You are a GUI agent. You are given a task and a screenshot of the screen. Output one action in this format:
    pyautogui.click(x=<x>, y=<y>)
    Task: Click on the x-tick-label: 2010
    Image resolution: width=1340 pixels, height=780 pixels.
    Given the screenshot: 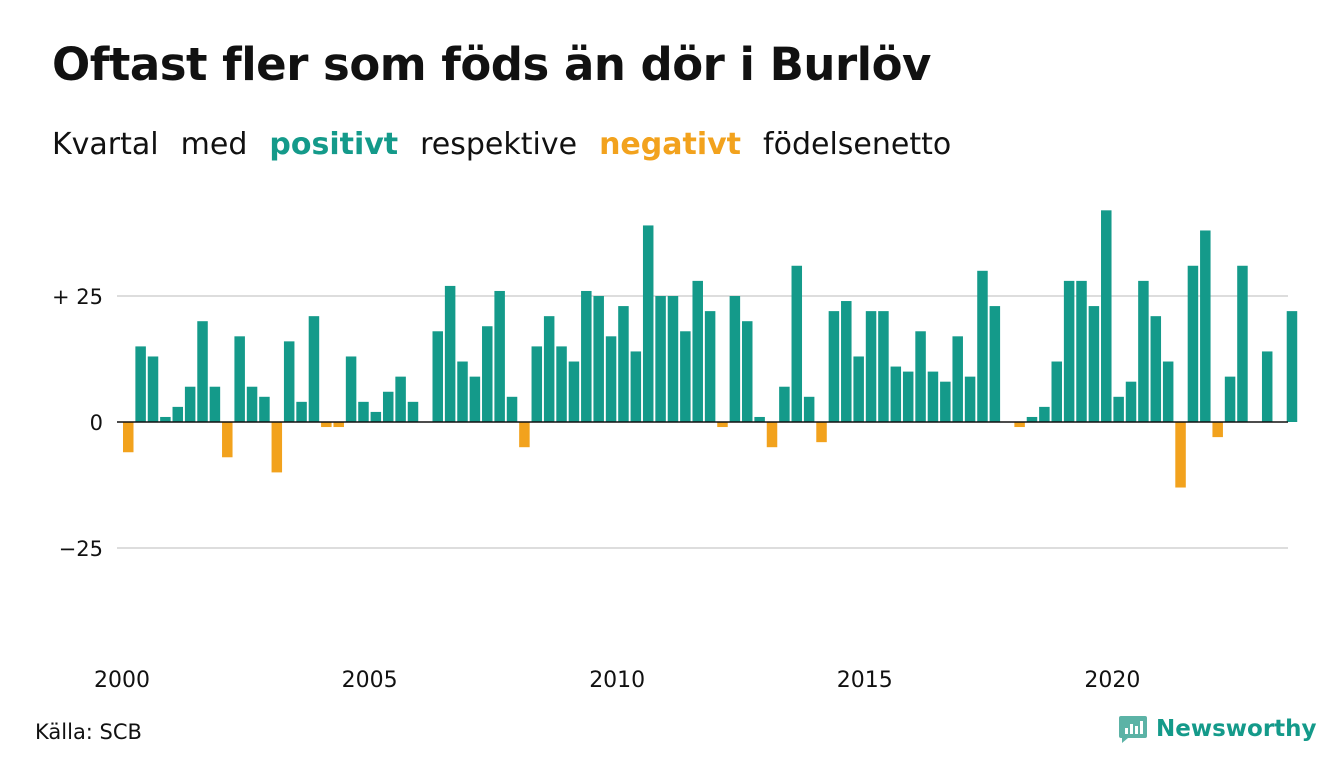 What is the action you would take?
    pyautogui.click(x=617, y=680)
    